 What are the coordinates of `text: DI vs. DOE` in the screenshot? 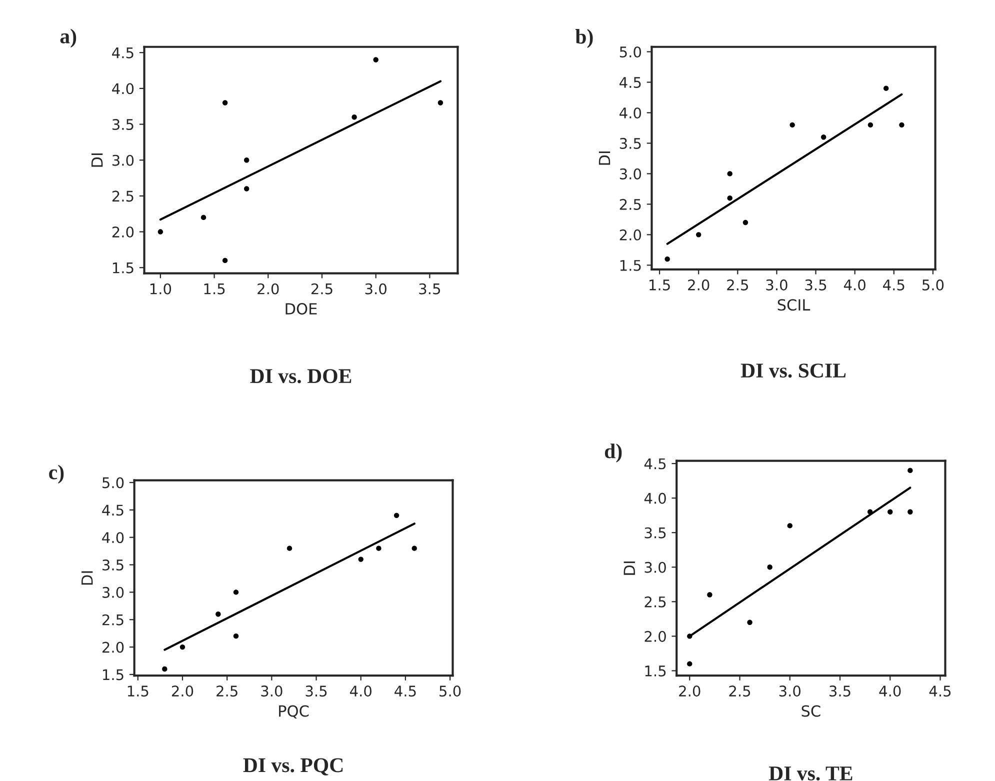 It's located at (301, 376).